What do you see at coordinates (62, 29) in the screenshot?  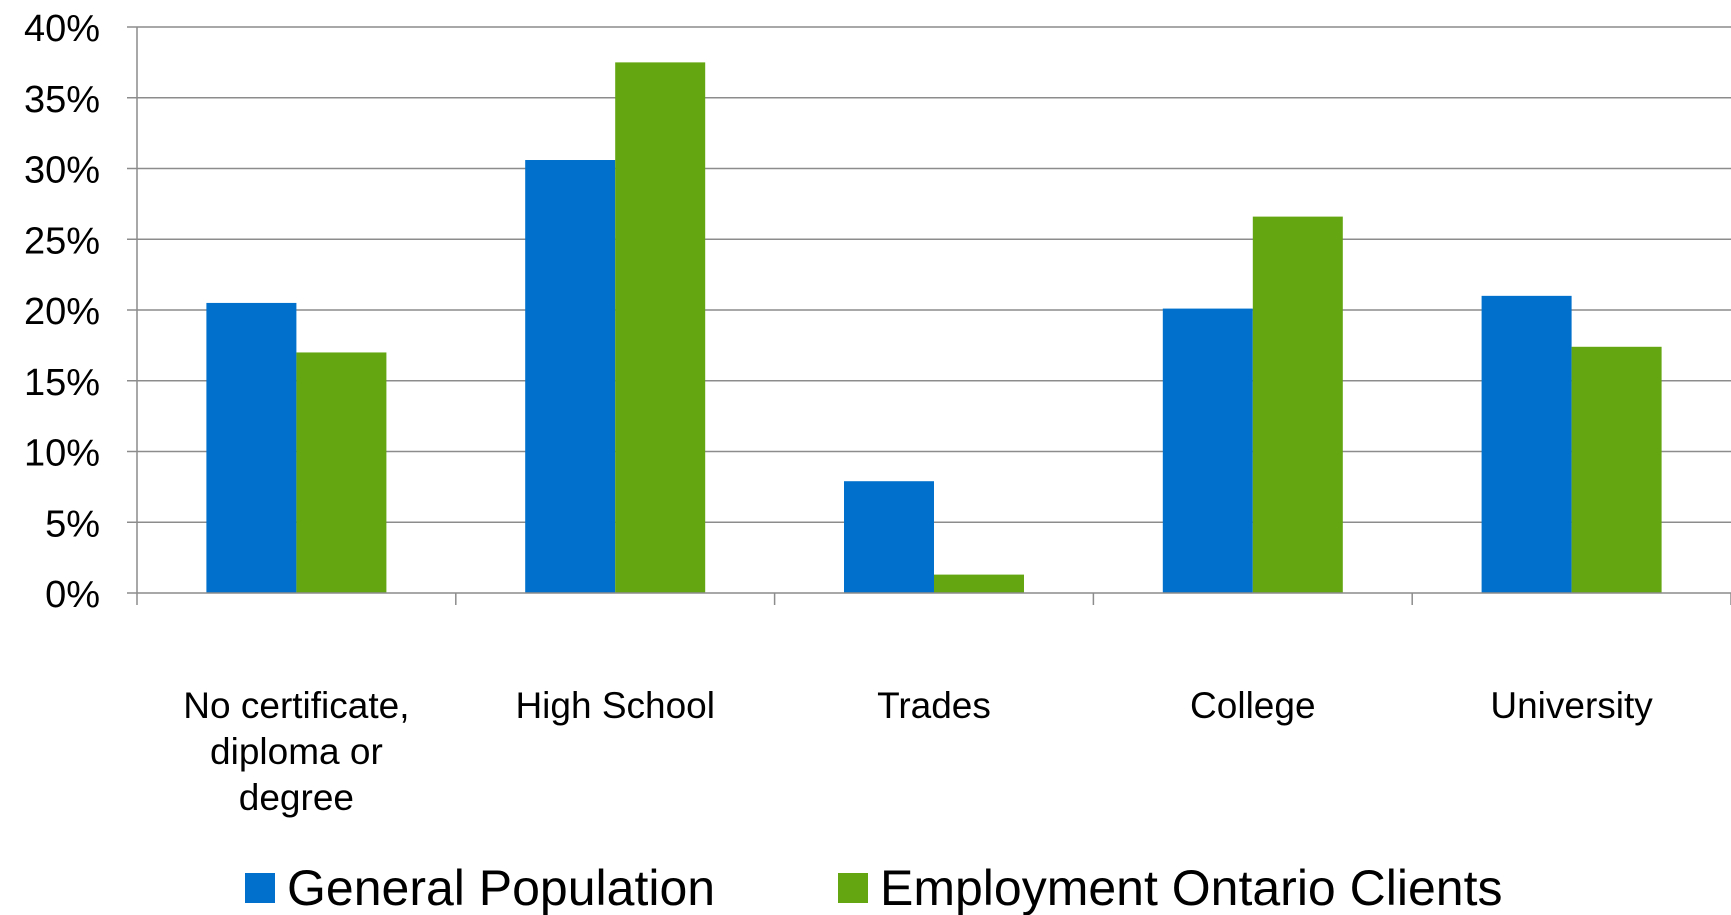 I see `y-tick-label: 40%` at bounding box center [62, 29].